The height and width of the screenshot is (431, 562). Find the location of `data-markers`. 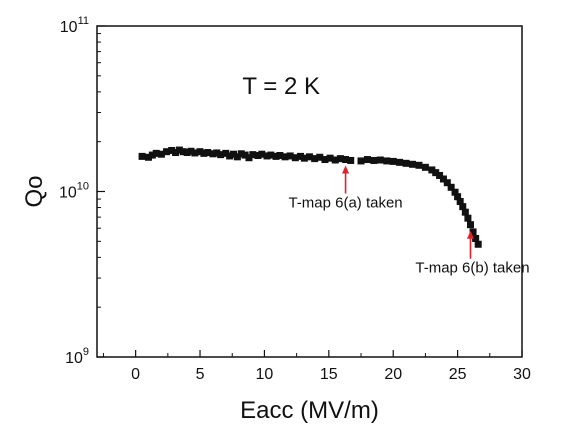

data-markers is located at coordinates (310, 197).